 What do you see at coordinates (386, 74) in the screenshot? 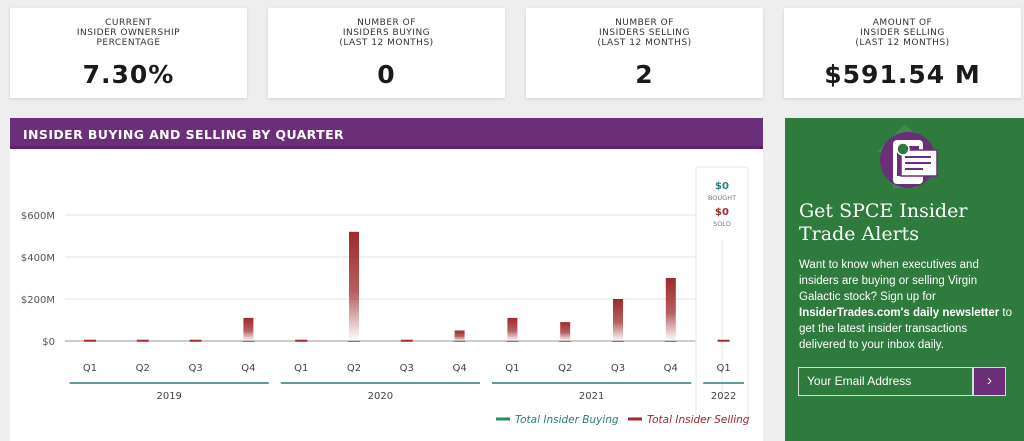
I see `stat-value: 0` at bounding box center [386, 74].